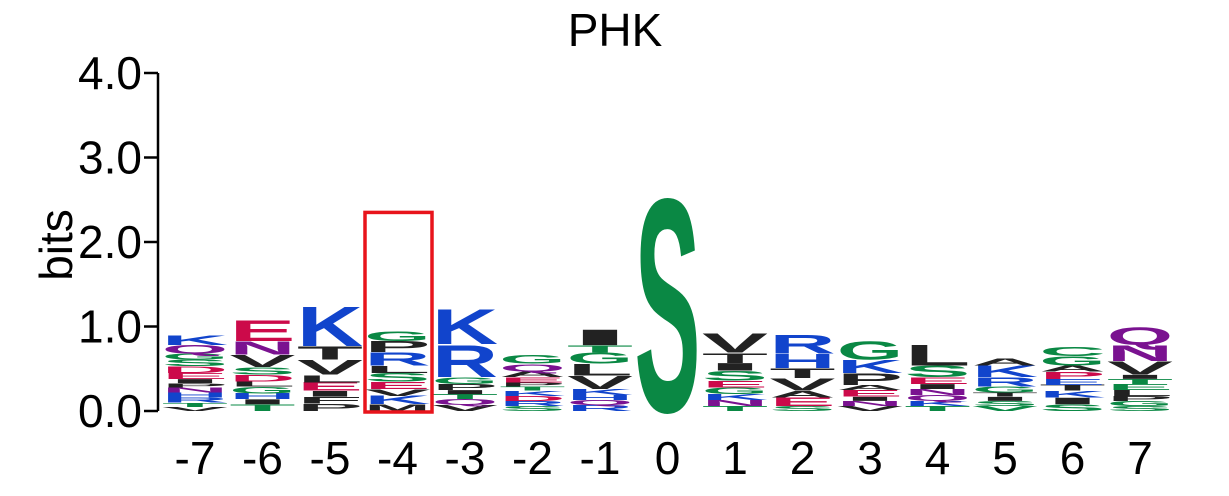 The image size is (1229, 496). Describe the element at coordinates (735, 458) in the screenshot. I see `x-tick-label: 1` at that location.